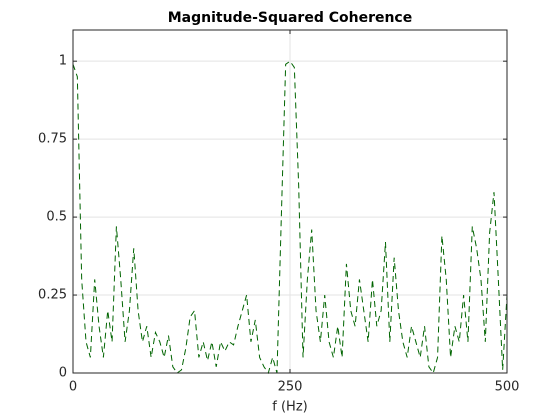  Describe the element at coordinates (63, 373) in the screenshot. I see `y-tick-label: 0` at that location.